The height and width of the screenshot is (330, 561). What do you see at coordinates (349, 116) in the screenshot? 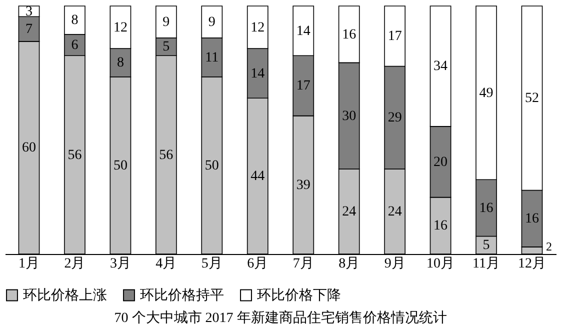
I see `data-label: 30` at bounding box center [349, 116].